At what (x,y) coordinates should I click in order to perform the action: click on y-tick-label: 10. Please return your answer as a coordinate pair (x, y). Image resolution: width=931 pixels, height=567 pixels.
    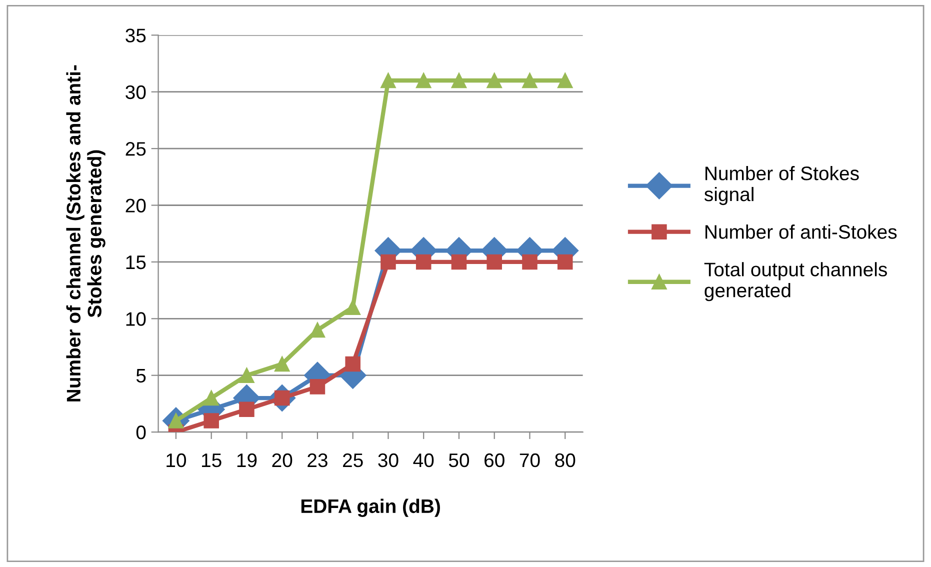
    Looking at the image, I should click on (136, 319).